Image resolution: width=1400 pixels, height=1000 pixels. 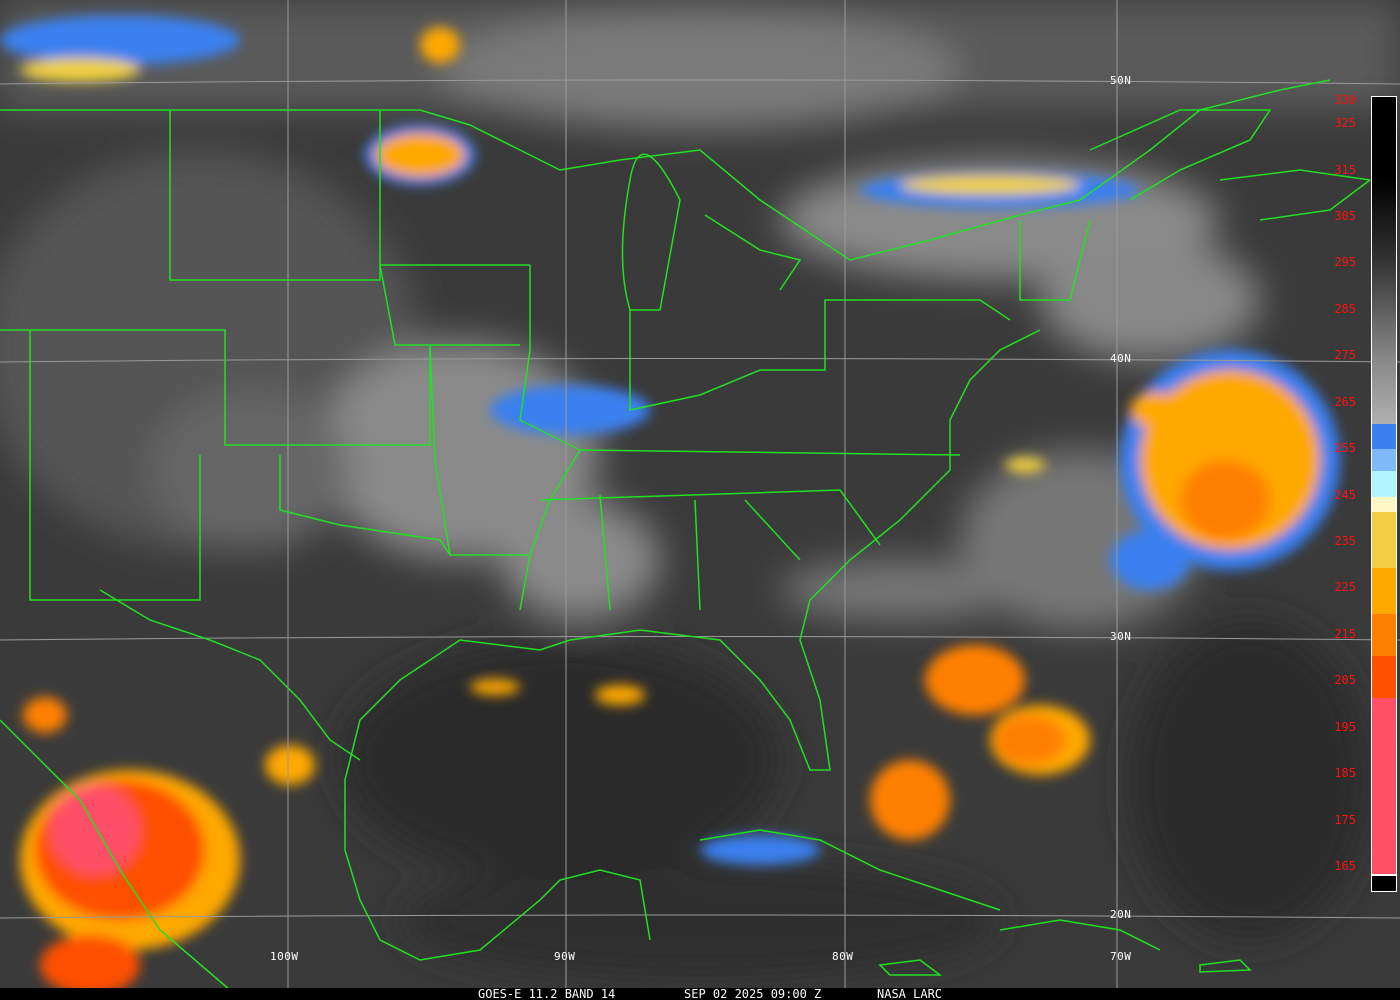 What do you see at coordinates (1384, 260) in the screenshot?
I see `colorbar-gray-ramp` at bounding box center [1384, 260].